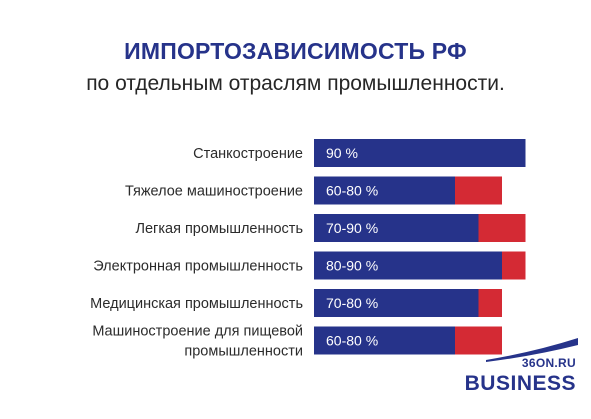  What do you see at coordinates (548, 363) in the screenshot?
I see `logo-domain: 36ON.RU` at bounding box center [548, 363].